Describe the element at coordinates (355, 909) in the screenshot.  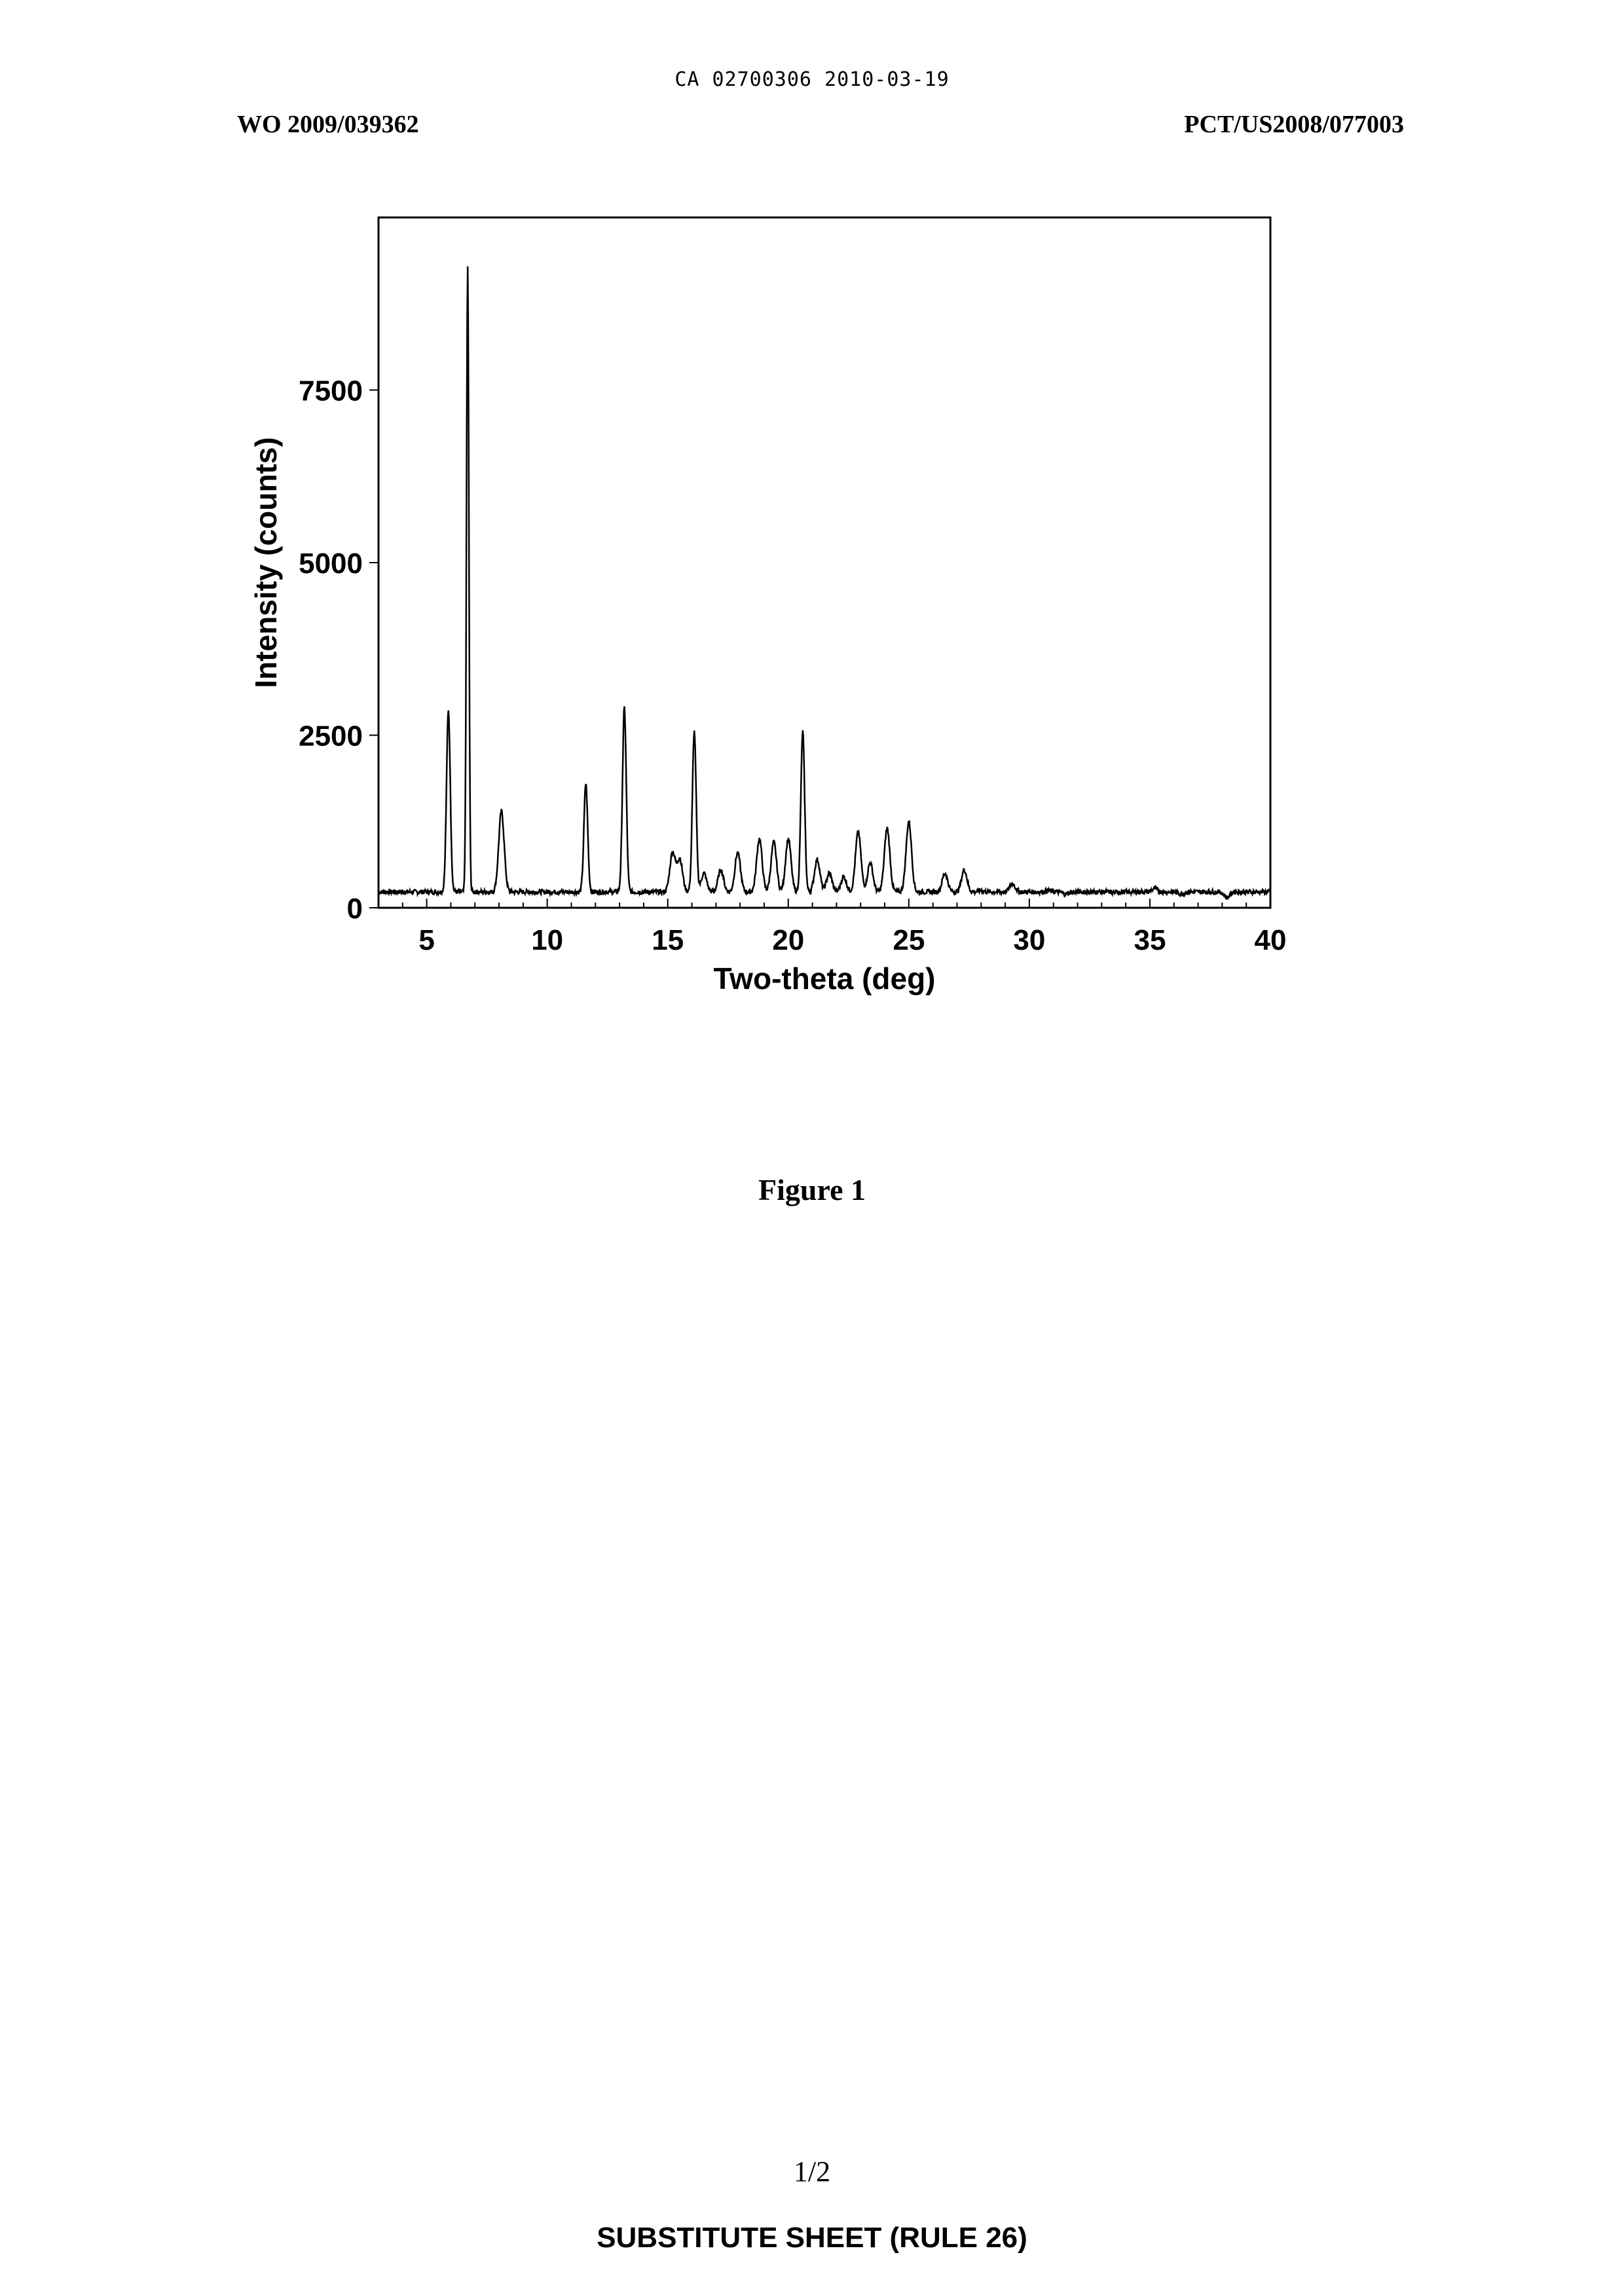
I see `y-tick-label: 0` at that location.